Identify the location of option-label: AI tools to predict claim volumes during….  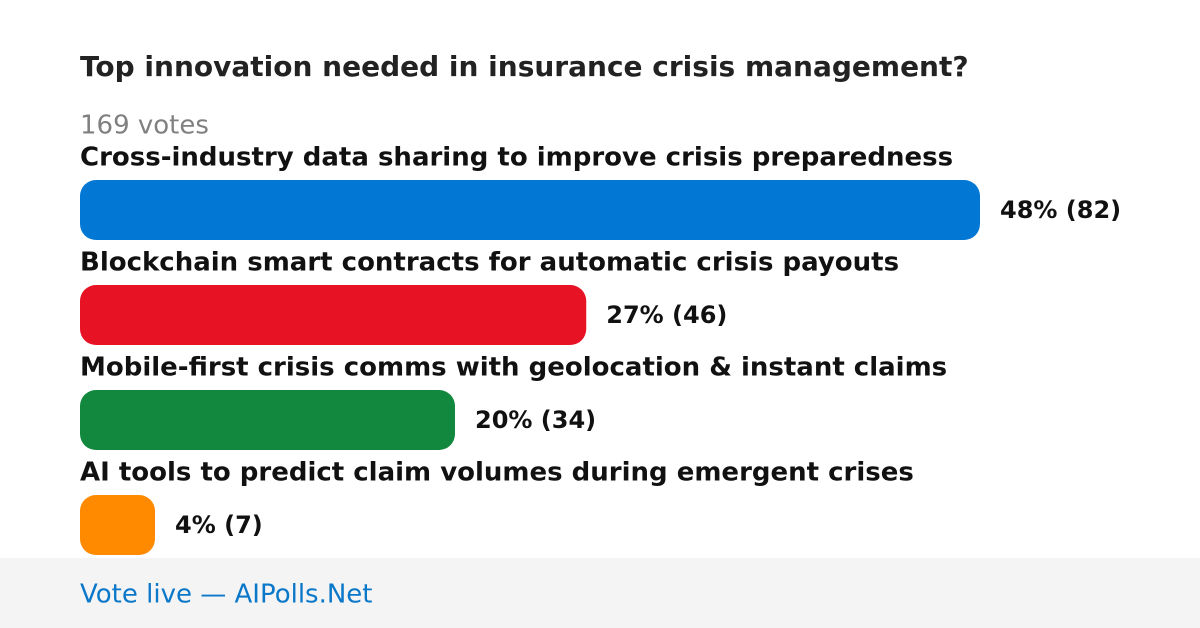
(497, 473).